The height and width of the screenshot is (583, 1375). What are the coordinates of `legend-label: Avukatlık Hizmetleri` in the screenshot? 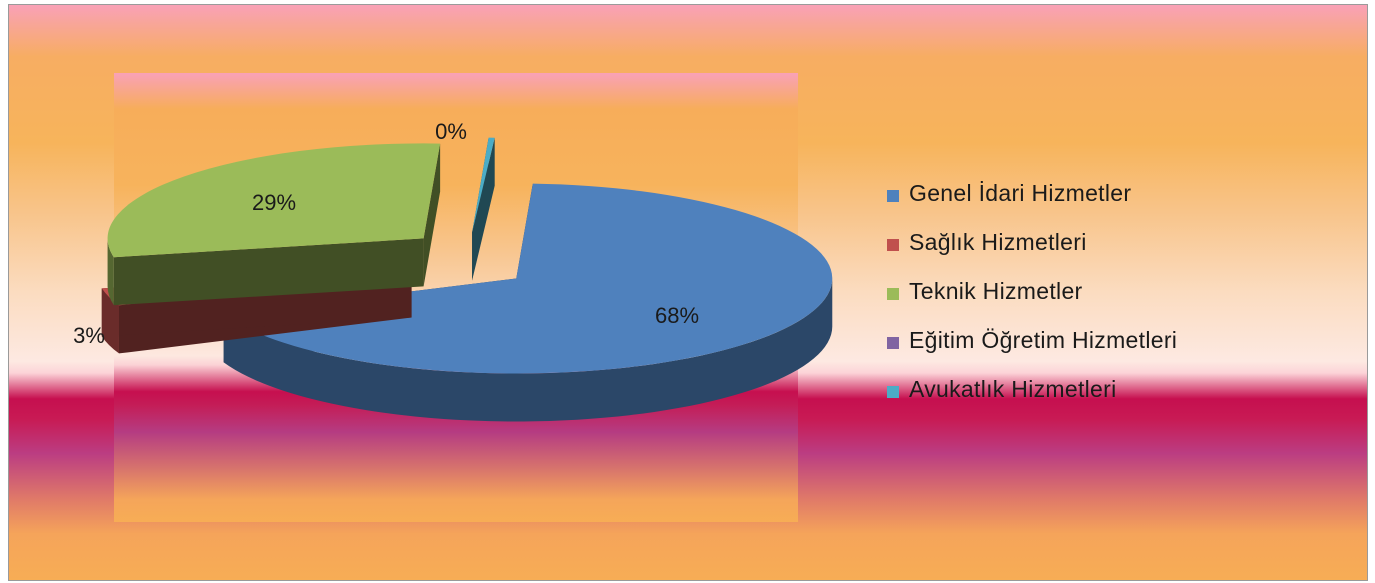 It's located at (1013, 389).